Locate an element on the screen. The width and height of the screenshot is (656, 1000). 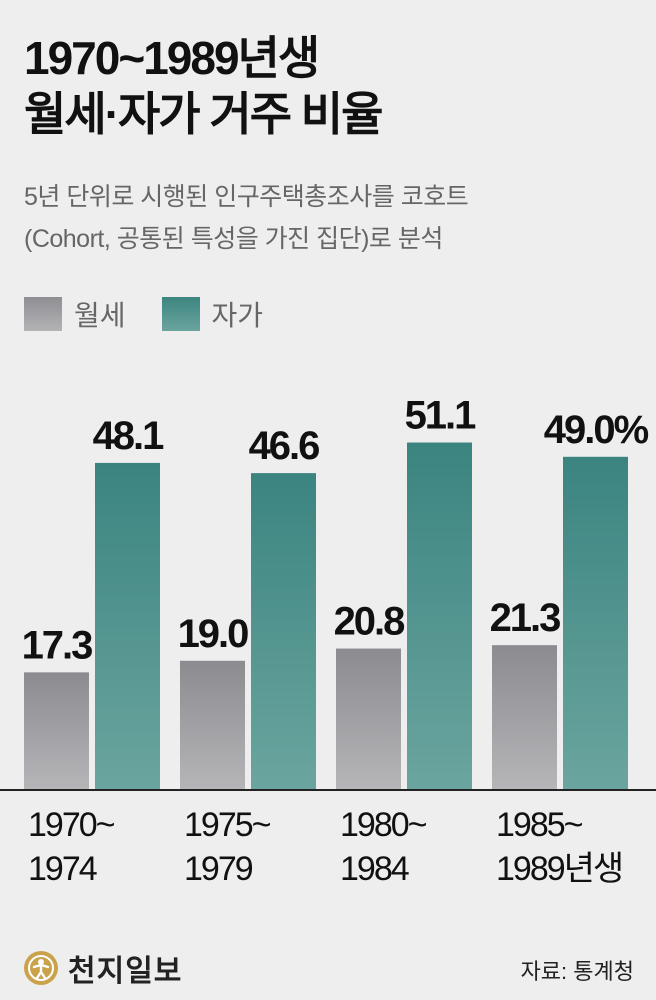
legend-swatch-monthly-rent is located at coordinates (43, 314).